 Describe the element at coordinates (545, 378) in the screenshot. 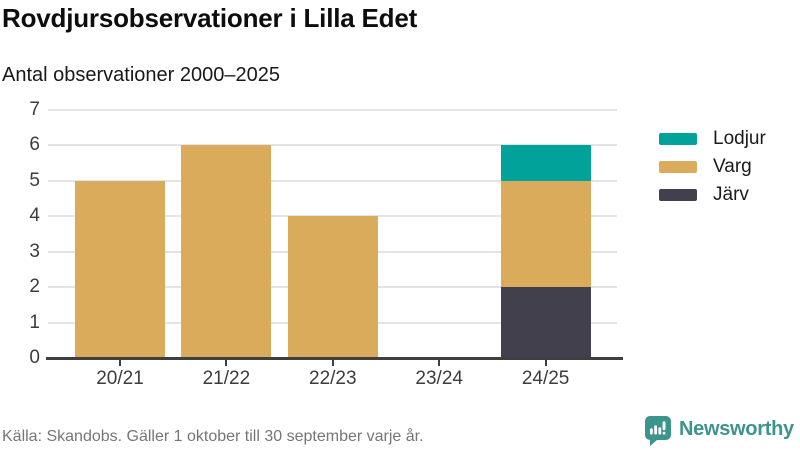

I see `x-axis-category-label: 24/25` at that location.